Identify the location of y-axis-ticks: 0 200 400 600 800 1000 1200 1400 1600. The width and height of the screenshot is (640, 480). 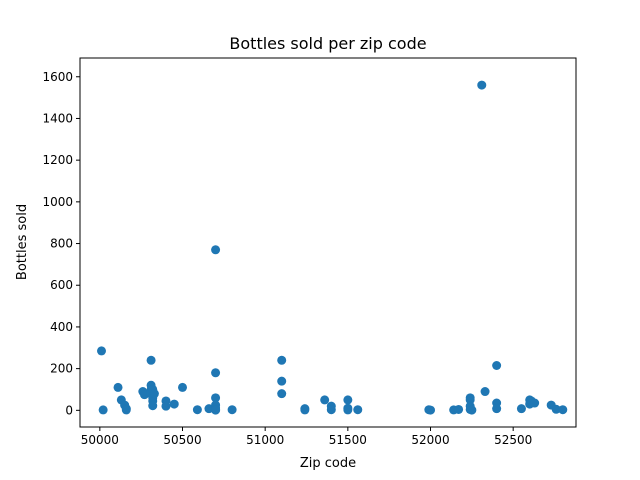
(61, 243).